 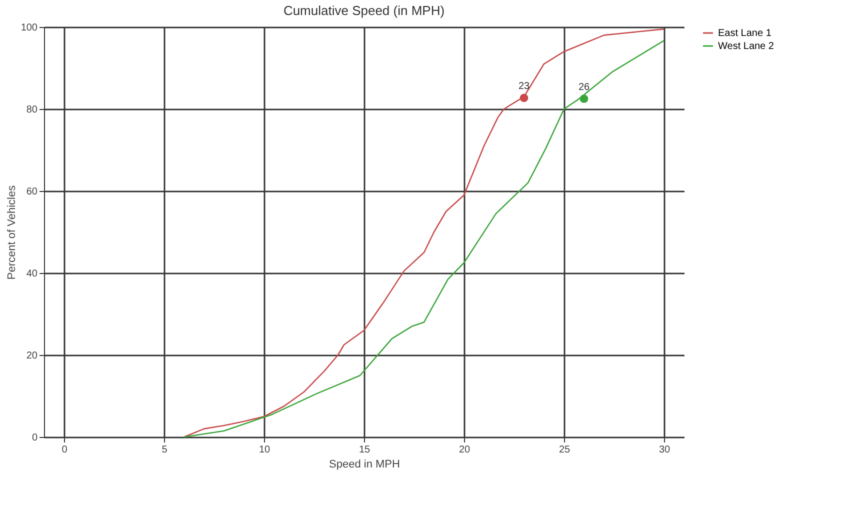 What do you see at coordinates (364, 450) in the screenshot?
I see `x-tick-label: 15` at bounding box center [364, 450].